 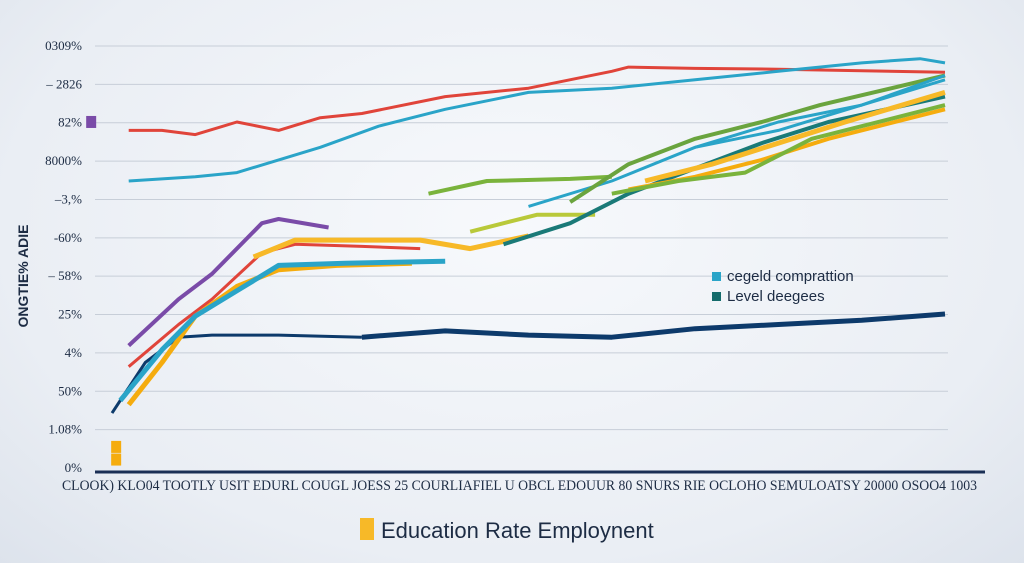 What do you see at coordinates (70, 314) in the screenshot?
I see `y-tick-label: 25%` at bounding box center [70, 314].